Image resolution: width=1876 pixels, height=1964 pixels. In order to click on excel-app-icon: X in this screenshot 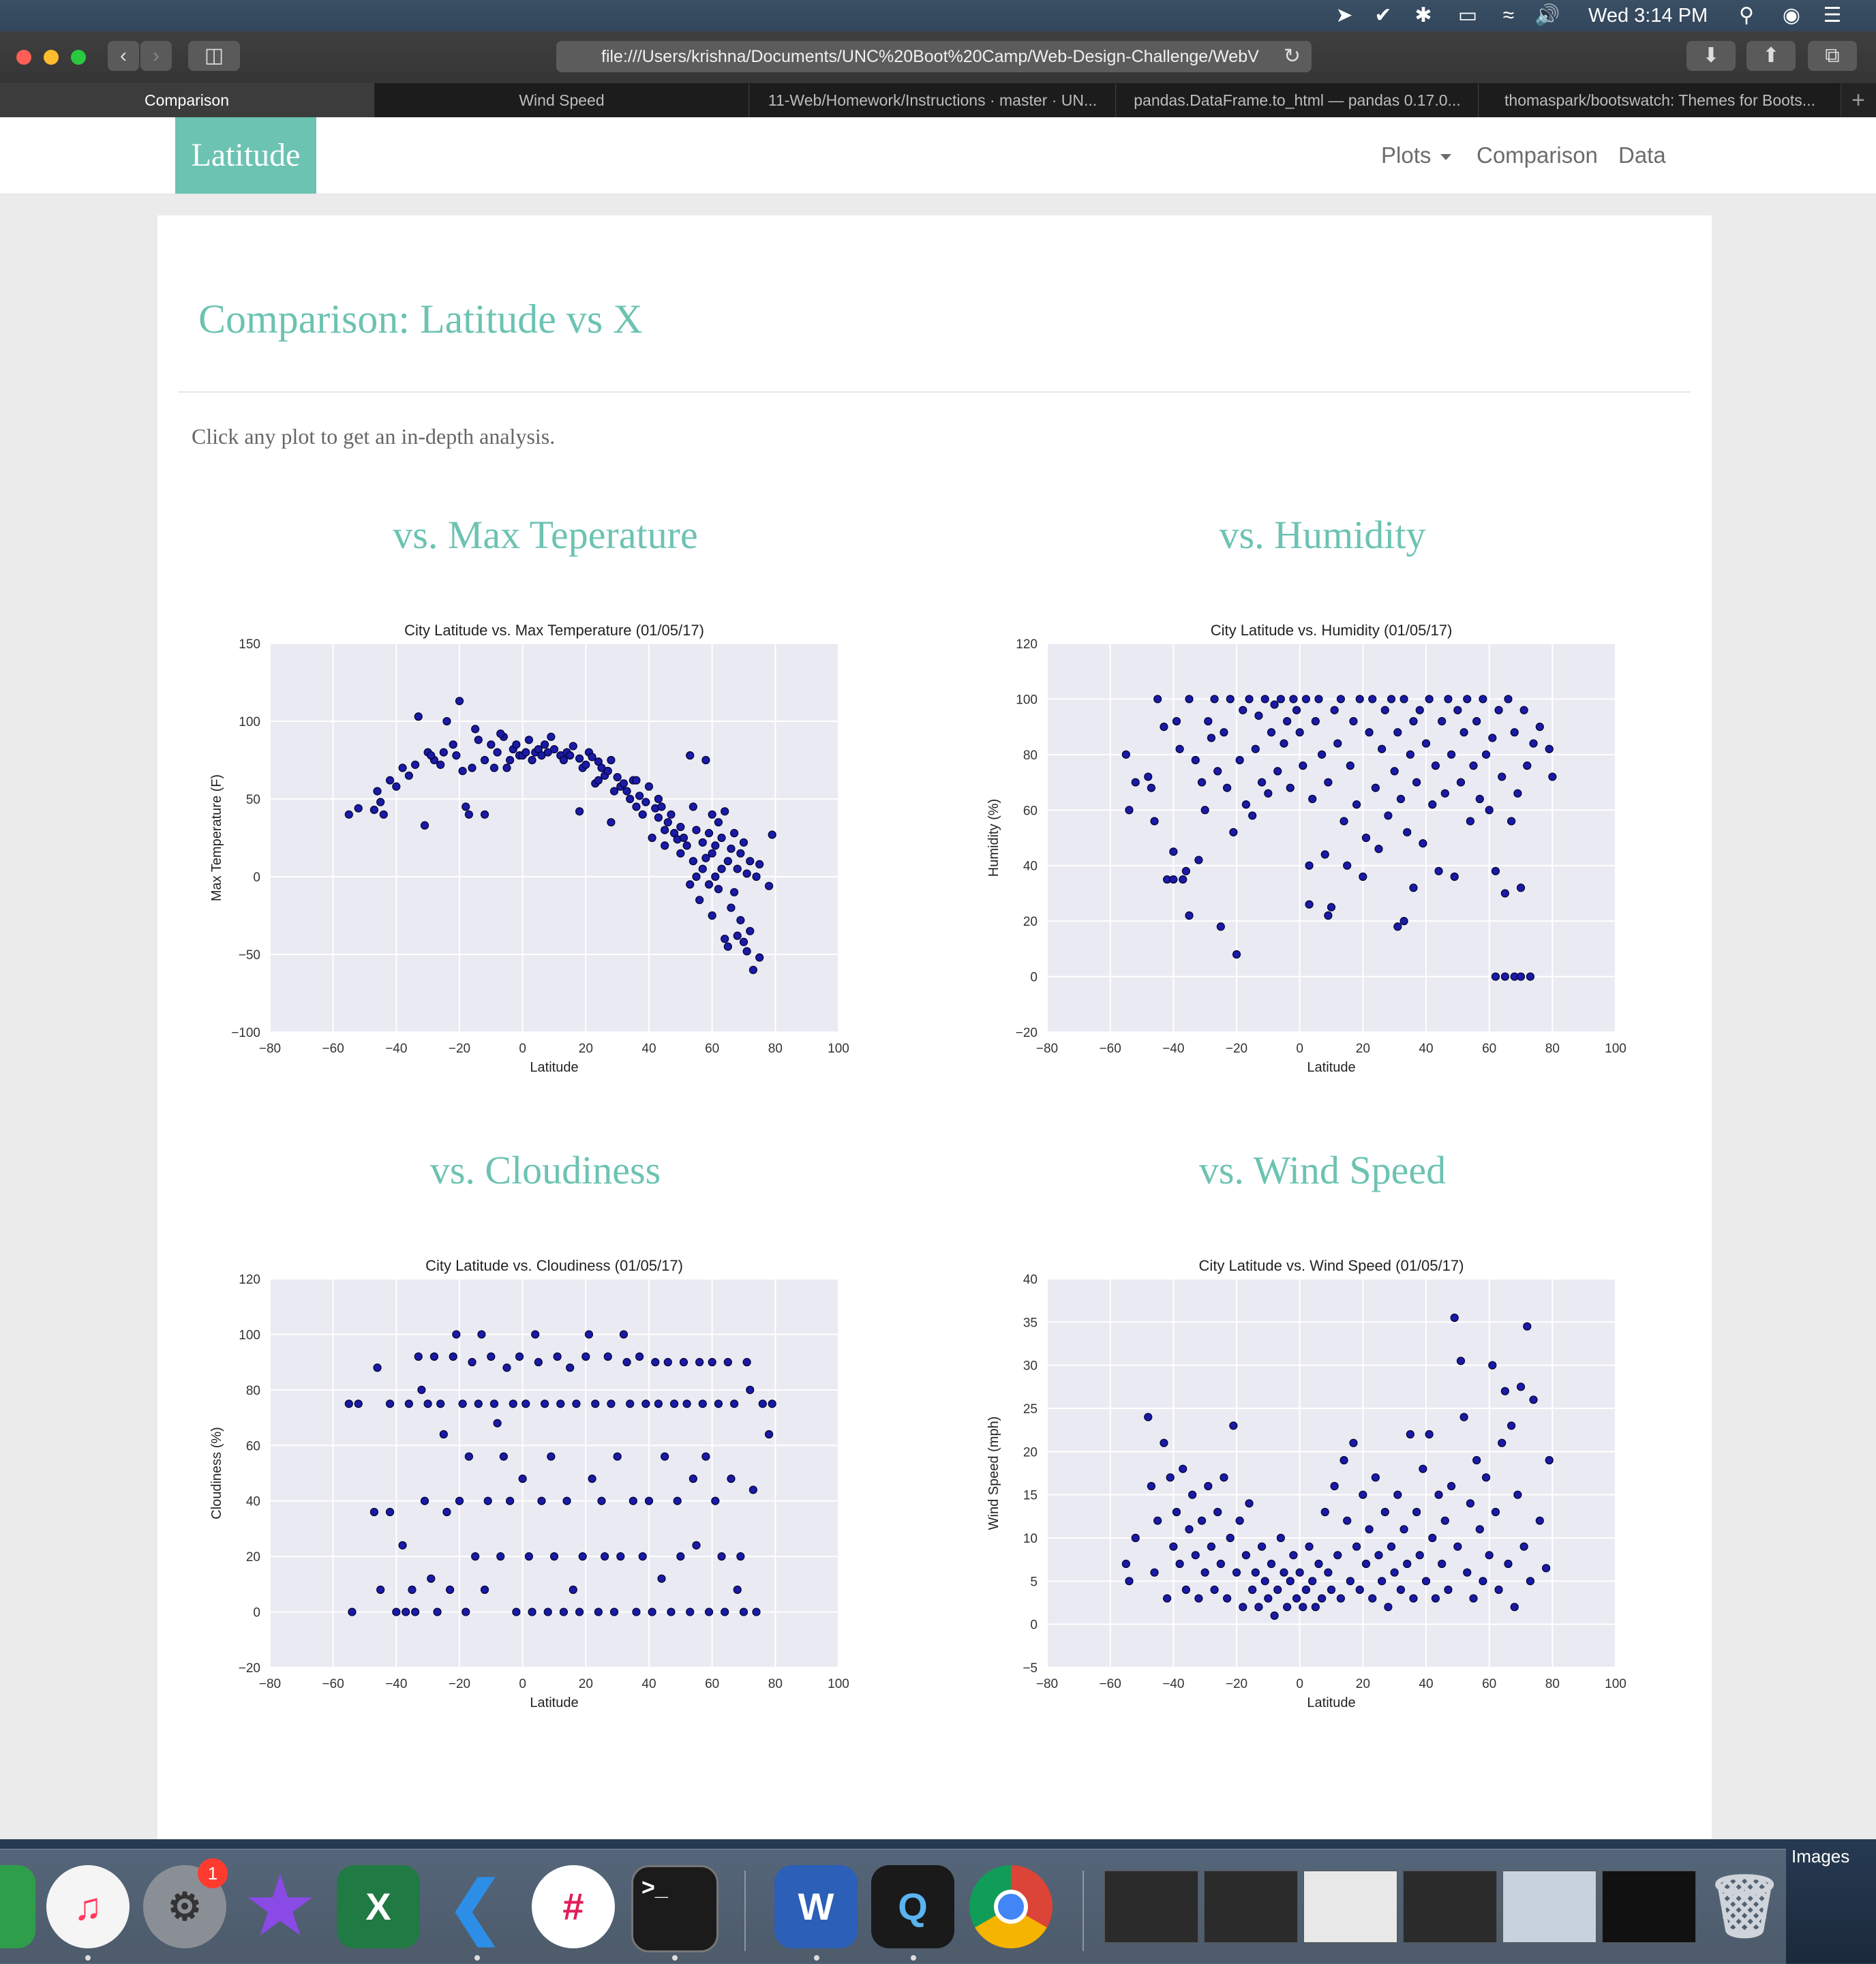, I will do `click(379, 1907)`.